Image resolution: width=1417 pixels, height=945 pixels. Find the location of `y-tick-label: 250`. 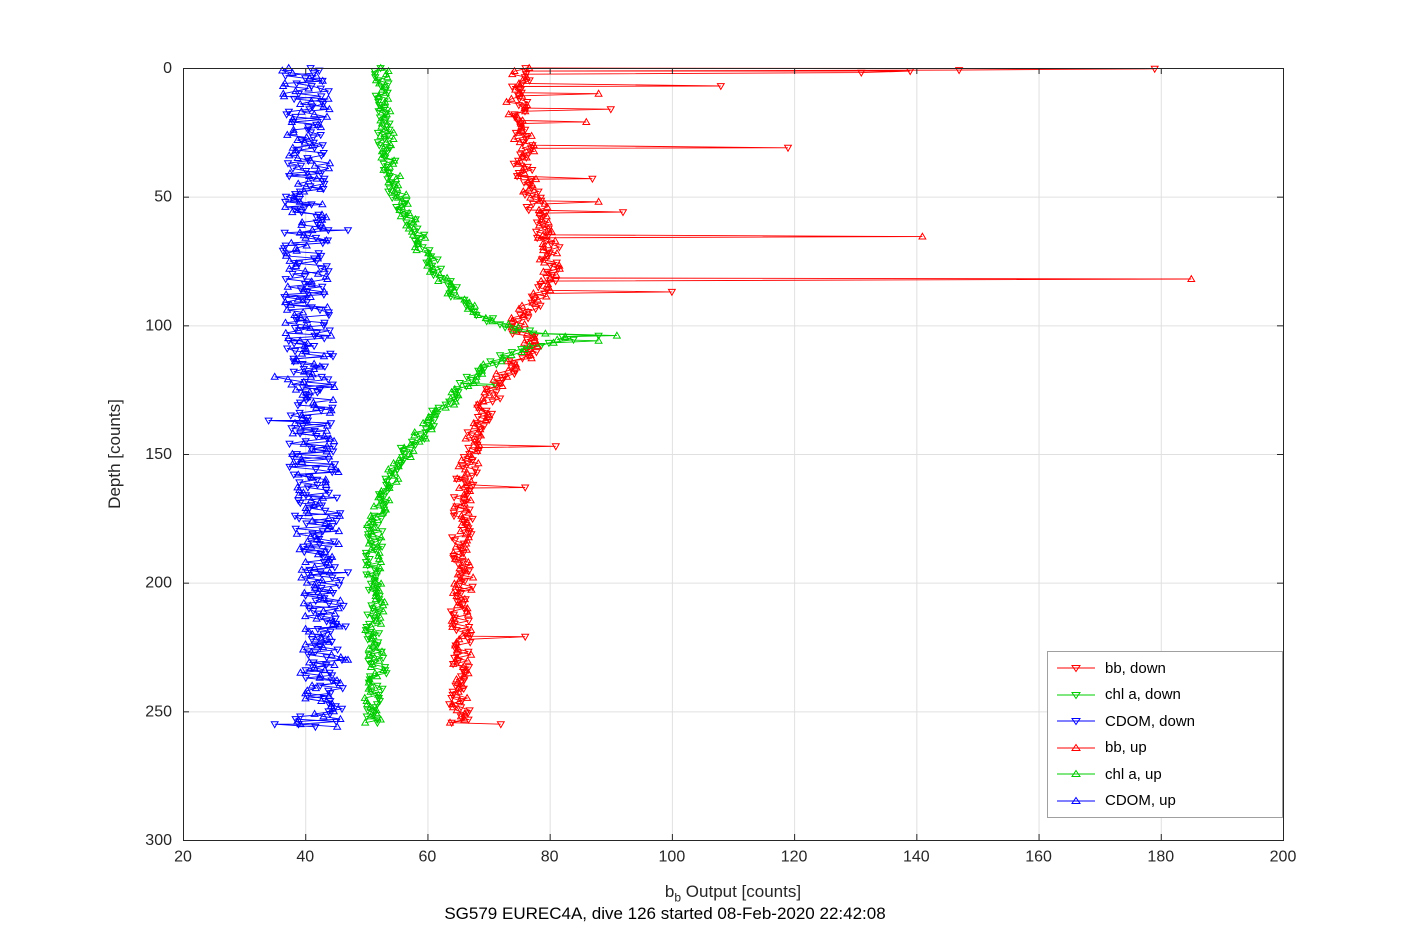

y-tick-label: 250 is located at coordinates (158, 711).